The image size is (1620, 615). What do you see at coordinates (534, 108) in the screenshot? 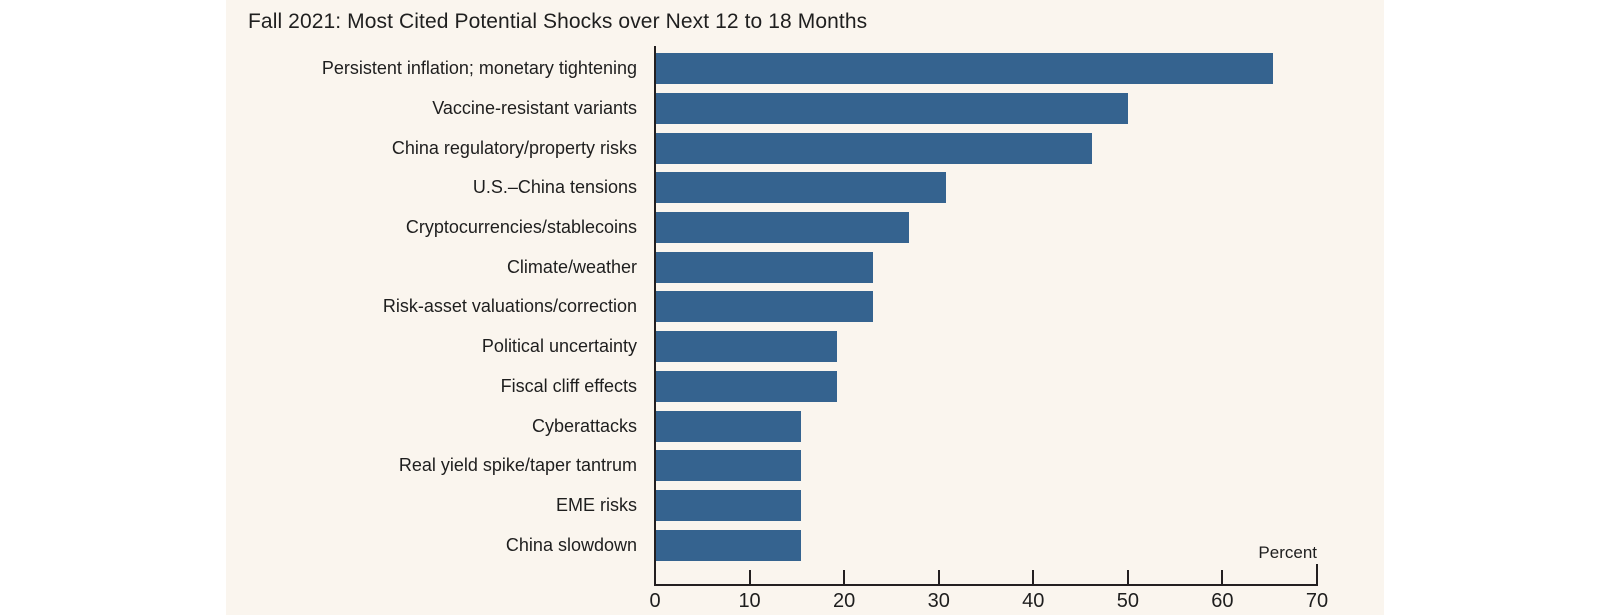
I see `category-label: Vaccine-resistant variants` at bounding box center [534, 108].